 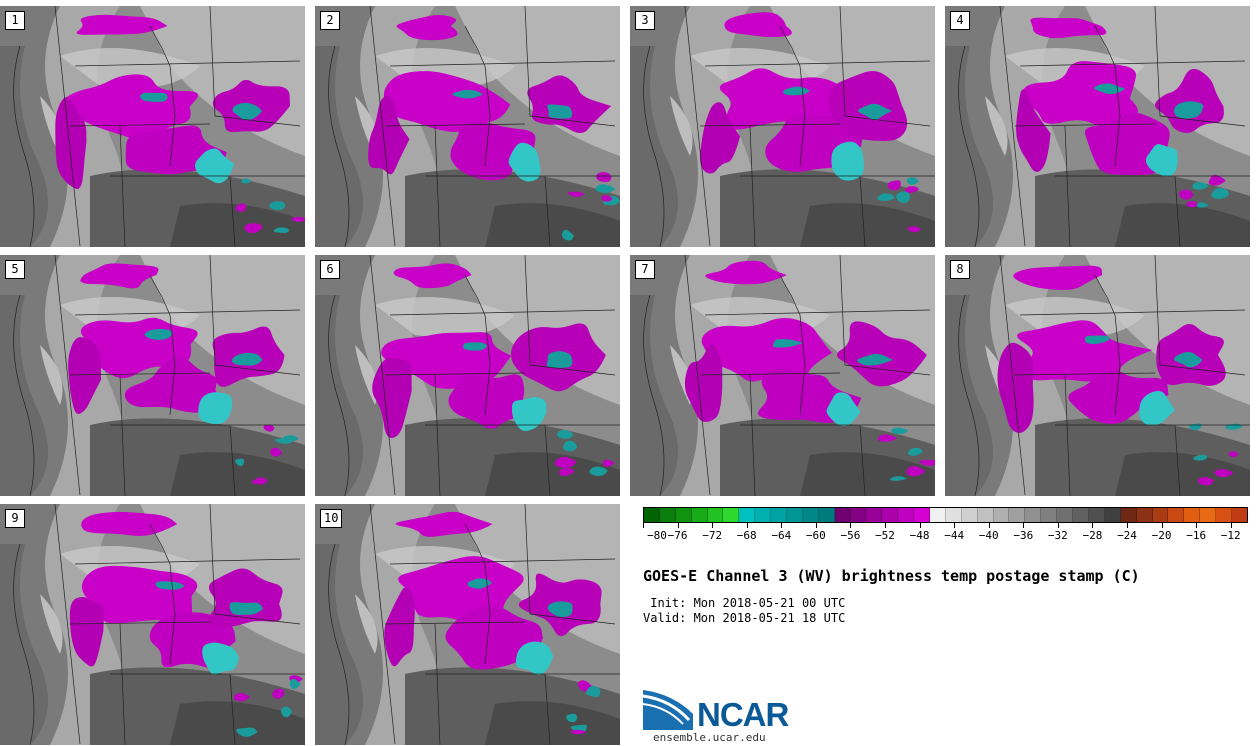 What do you see at coordinates (988, 535) in the screenshot?
I see `colorbar-tick-label: −40` at bounding box center [988, 535].